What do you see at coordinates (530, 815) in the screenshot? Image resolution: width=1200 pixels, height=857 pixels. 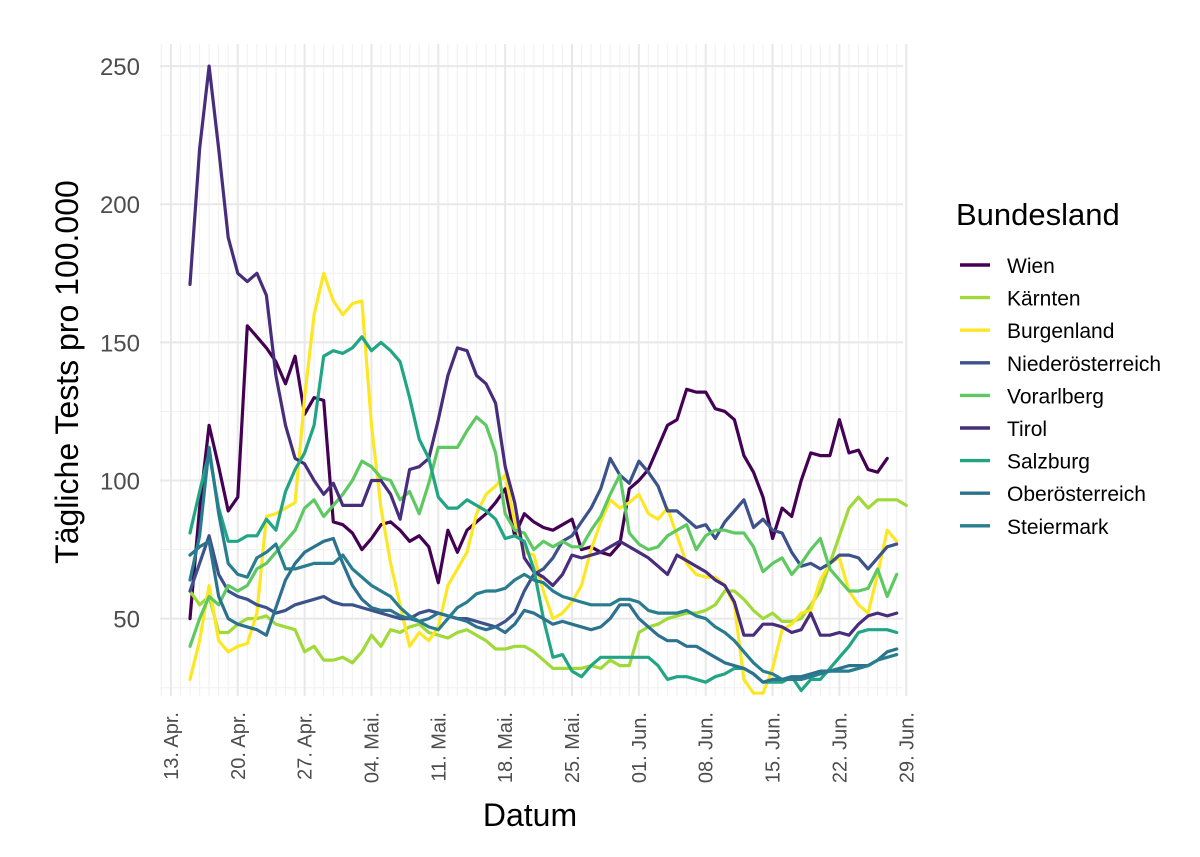 I see `x-axis-title: Datum` at bounding box center [530, 815].